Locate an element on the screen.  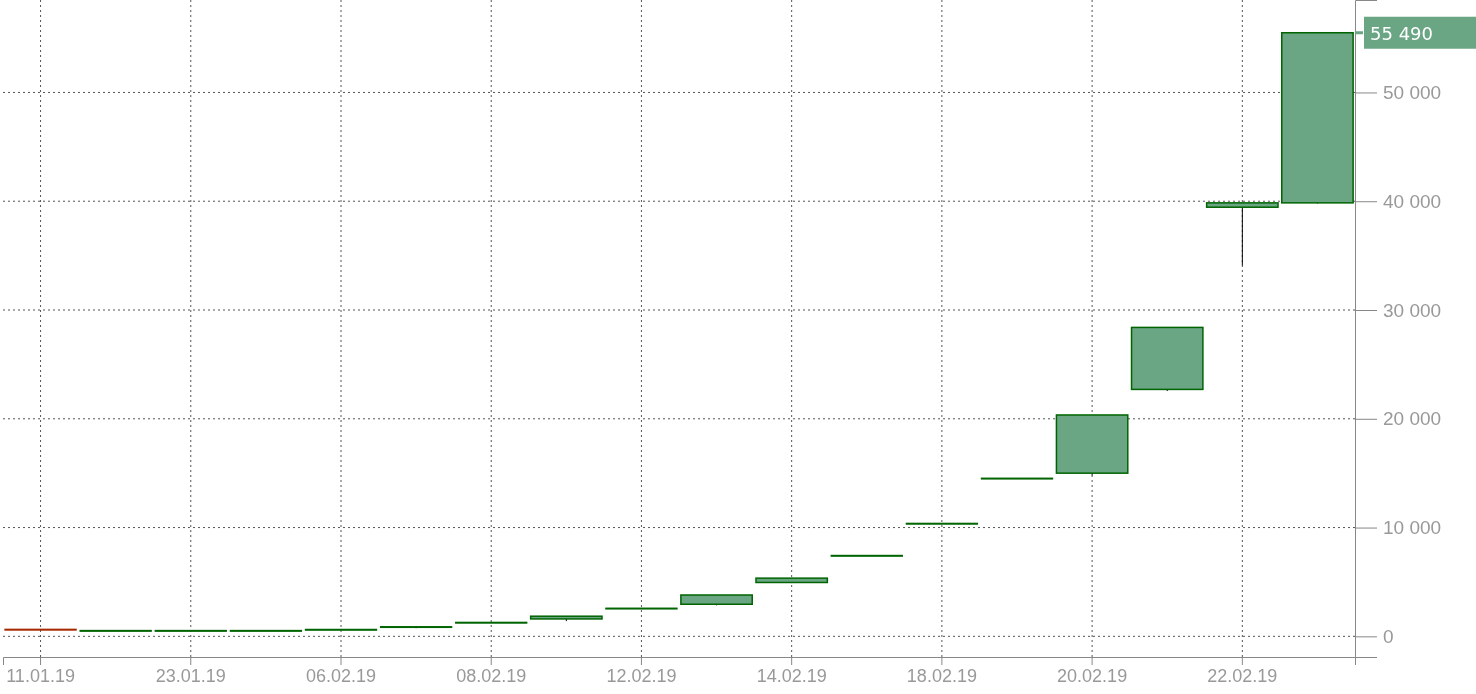
x-tick-label: 08.02.19 is located at coordinates (491, 675).